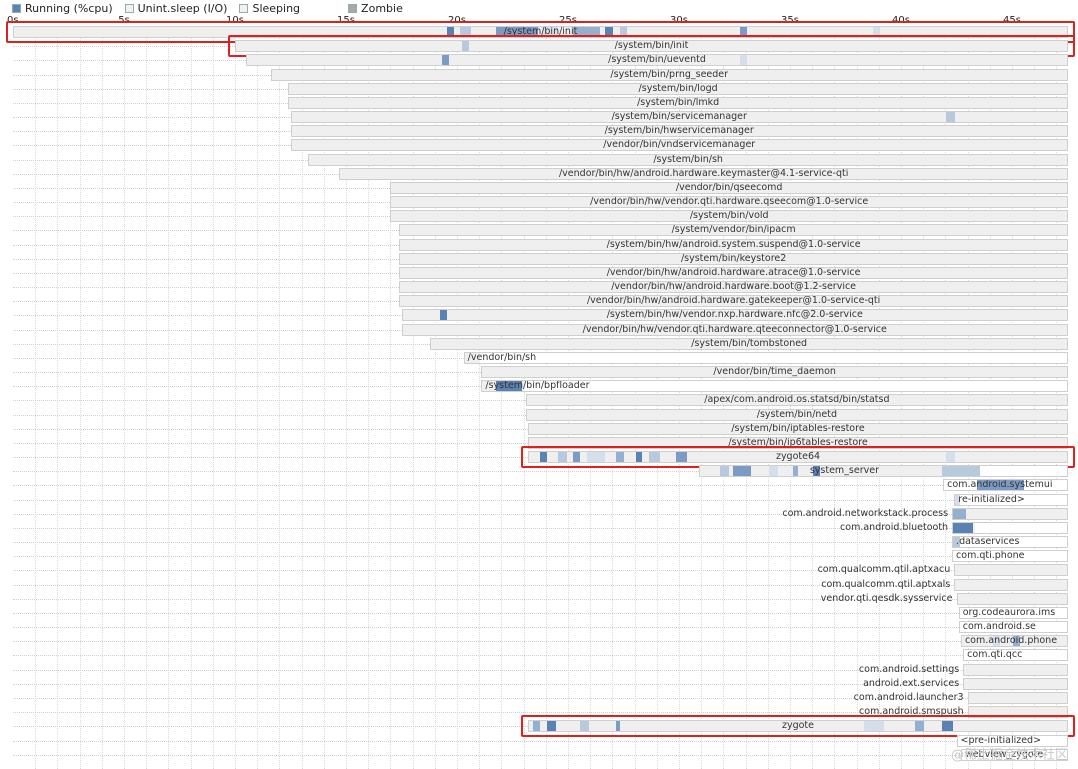  I want to click on process-name: /system/bin/bpfloader, so click(537, 386).